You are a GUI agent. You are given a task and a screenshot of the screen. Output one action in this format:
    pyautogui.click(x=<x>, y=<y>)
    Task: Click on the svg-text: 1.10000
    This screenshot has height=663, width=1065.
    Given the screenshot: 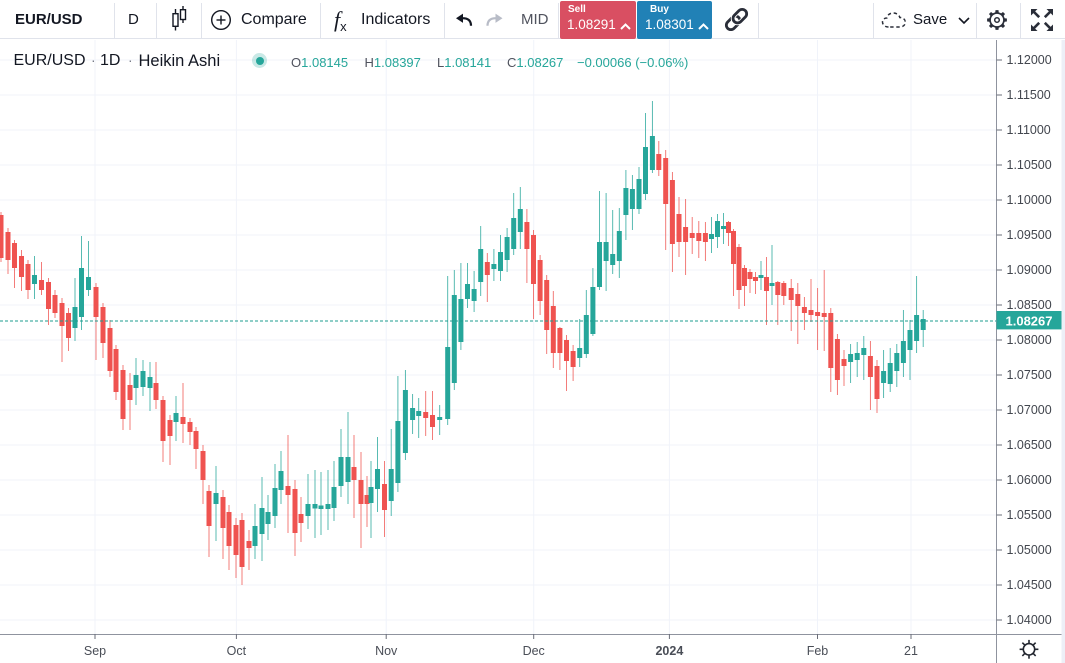 What is the action you would take?
    pyautogui.click(x=1029, y=200)
    